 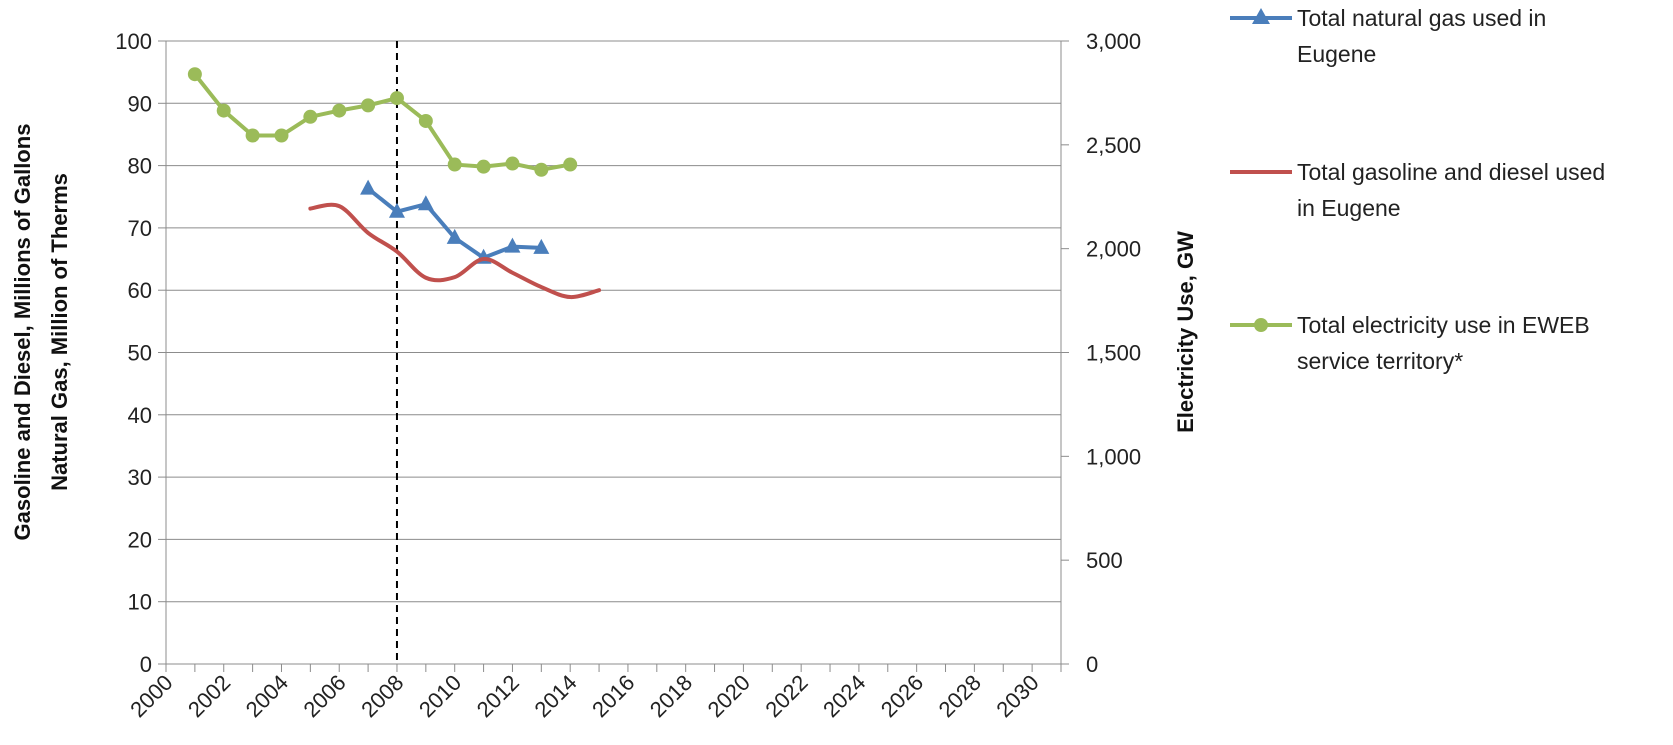 What do you see at coordinates (613, 696) in the screenshot?
I see `x-tick-label: 2016` at bounding box center [613, 696].